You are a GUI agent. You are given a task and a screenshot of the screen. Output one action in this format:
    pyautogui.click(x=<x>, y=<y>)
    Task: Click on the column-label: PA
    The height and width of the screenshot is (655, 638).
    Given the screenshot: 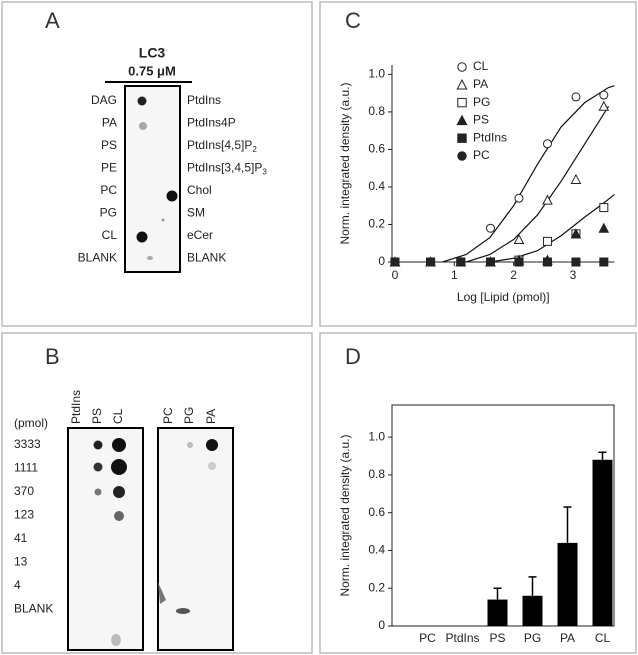 What is the action you would take?
    pyautogui.click(x=211, y=416)
    